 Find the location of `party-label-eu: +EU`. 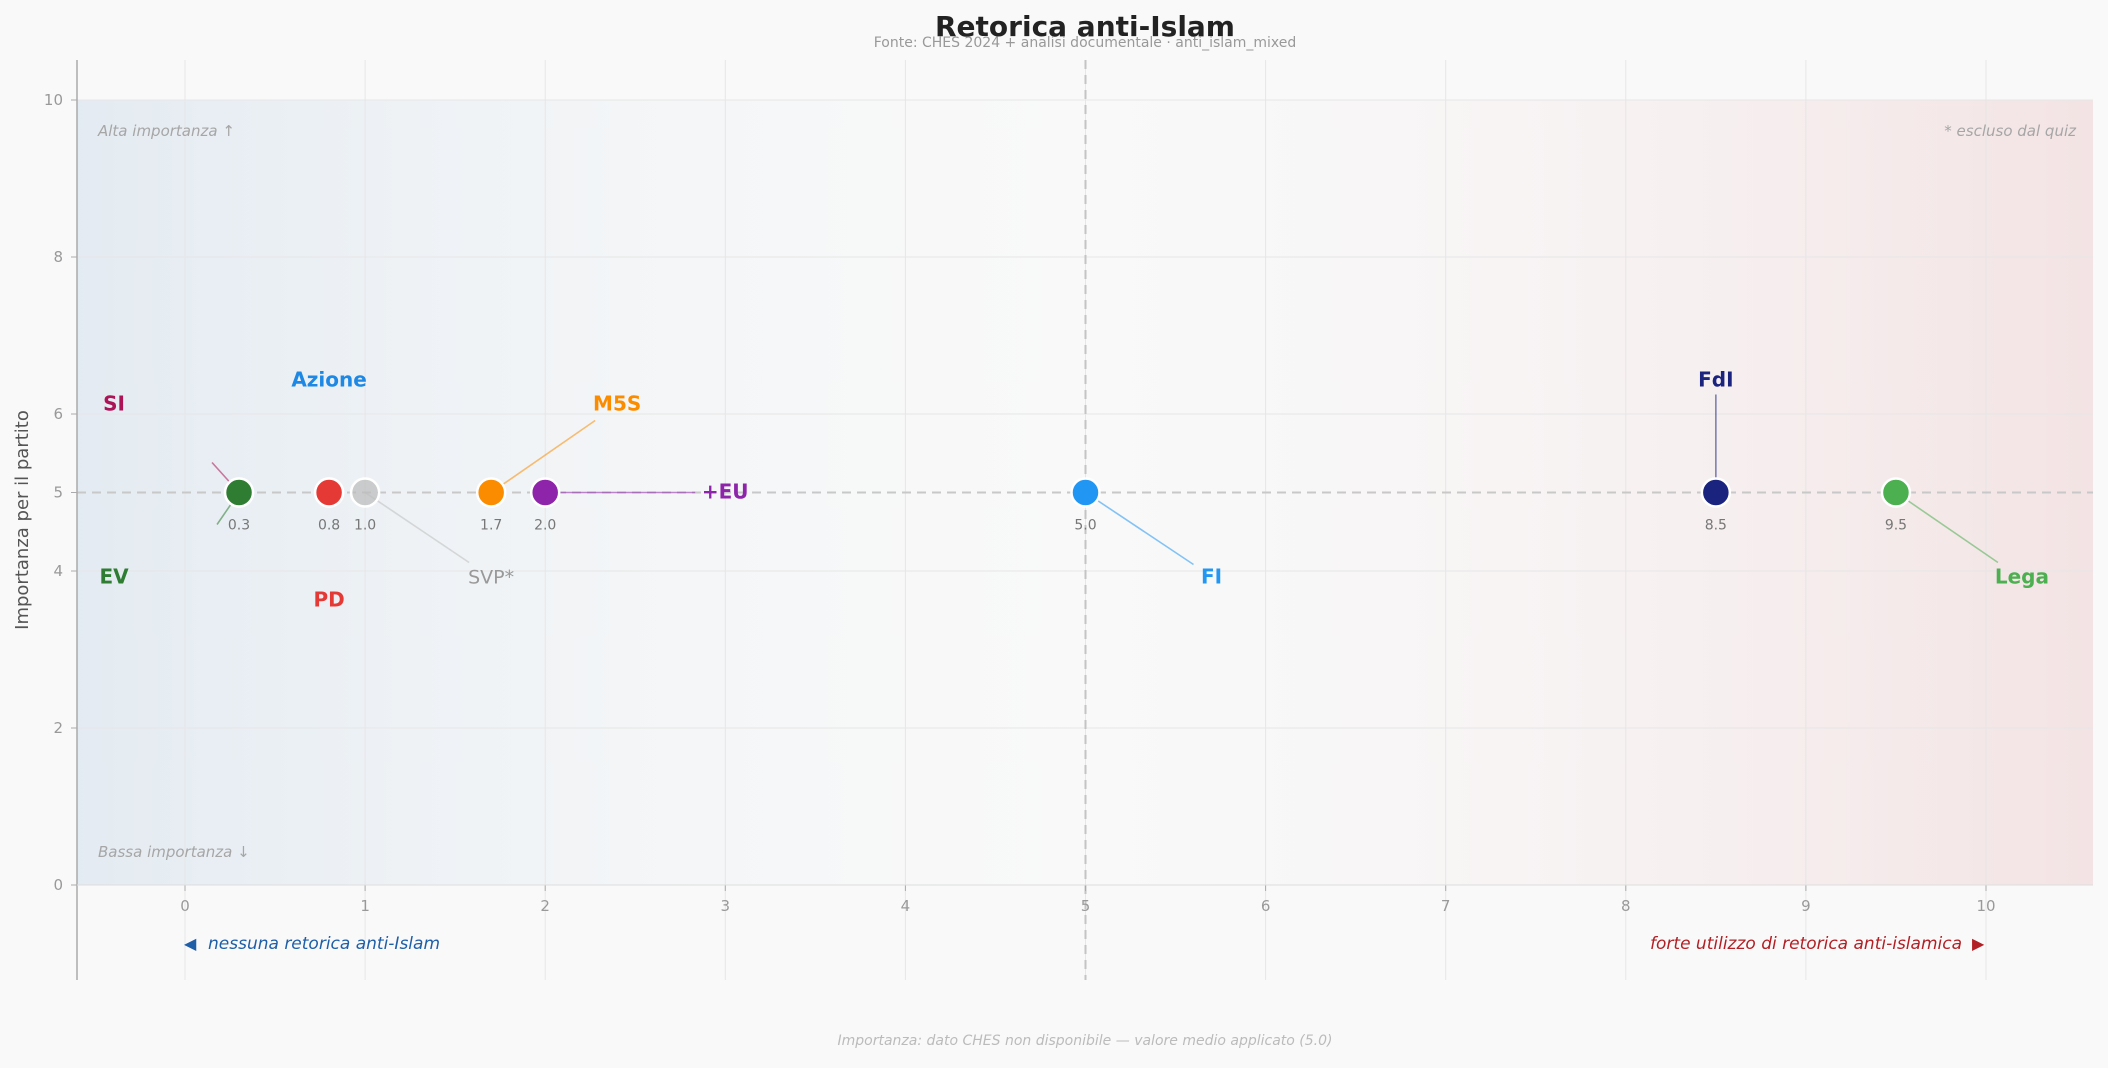

party-label-eu: +EU is located at coordinates (725, 492).